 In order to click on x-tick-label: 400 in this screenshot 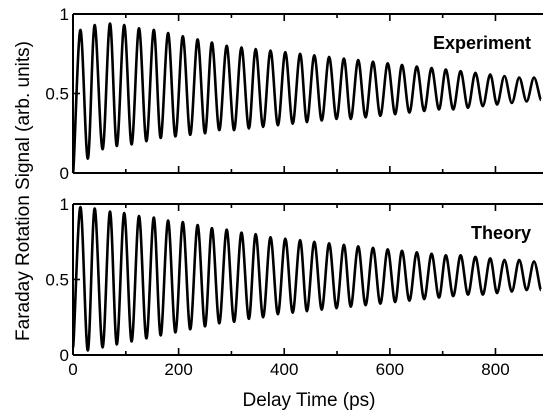, I will do `click(284, 369)`.